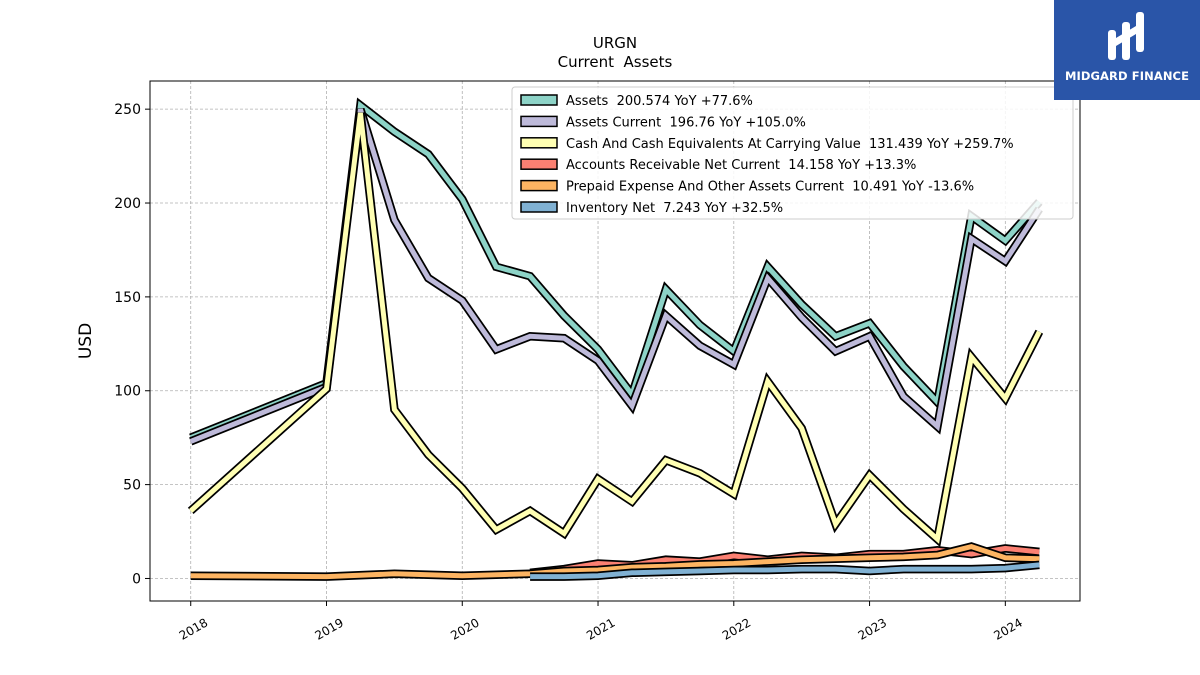 This screenshot has height=675, width=1200. I want to click on brand-logo: MIDGARD FINANCE, so click(1127, 50).